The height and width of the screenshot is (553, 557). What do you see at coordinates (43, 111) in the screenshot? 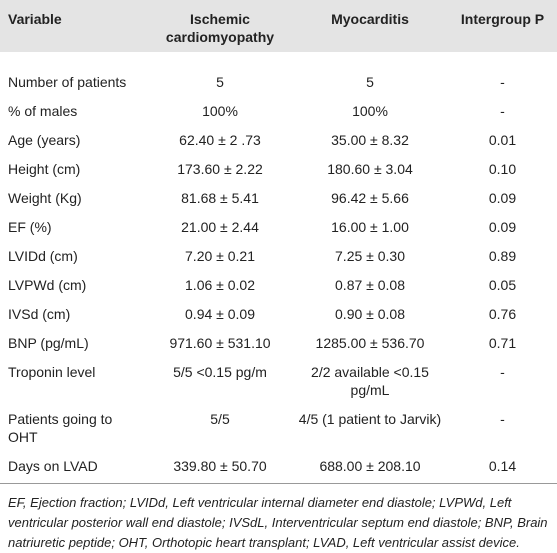
I see `table-cell: % of males` at bounding box center [43, 111].